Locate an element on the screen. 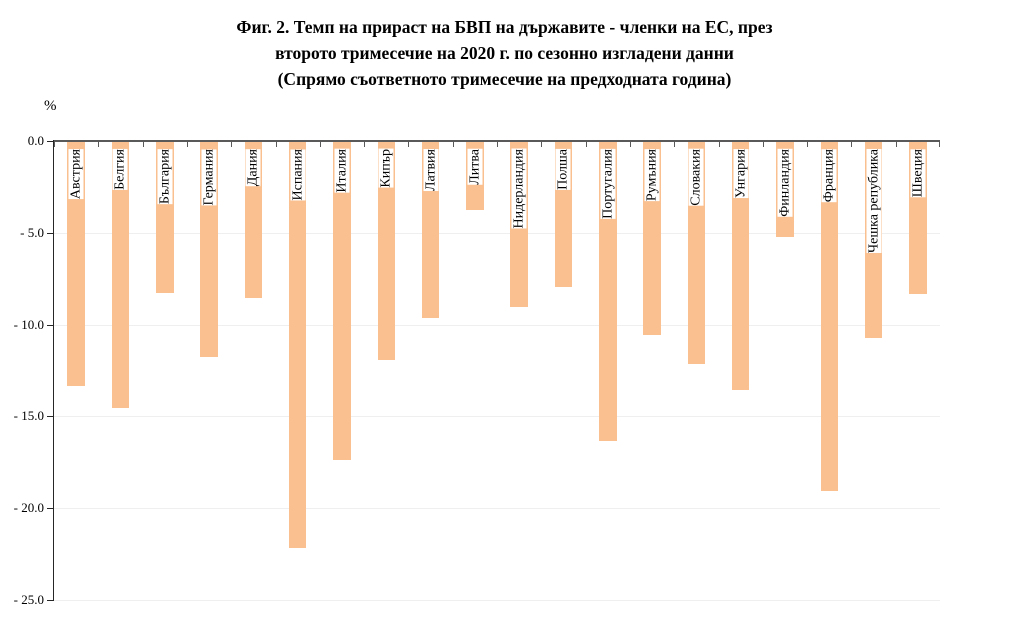  y-axis-unit-label: % is located at coordinates (50, 106).